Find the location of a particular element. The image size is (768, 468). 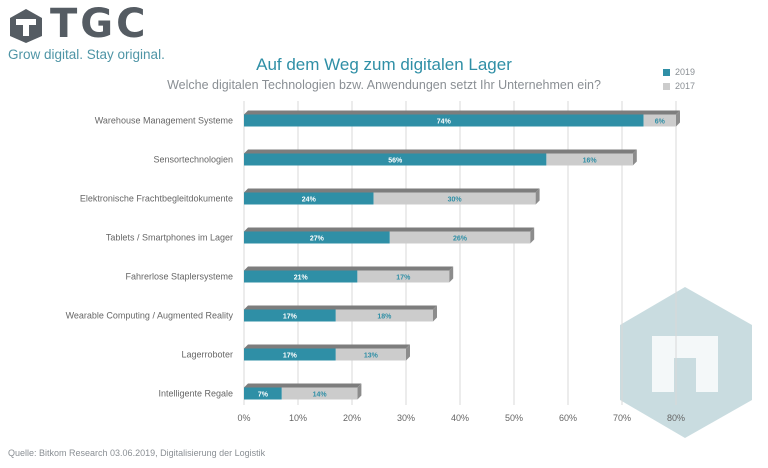

legend-item-2019: 2019 is located at coordinates (679, 72).